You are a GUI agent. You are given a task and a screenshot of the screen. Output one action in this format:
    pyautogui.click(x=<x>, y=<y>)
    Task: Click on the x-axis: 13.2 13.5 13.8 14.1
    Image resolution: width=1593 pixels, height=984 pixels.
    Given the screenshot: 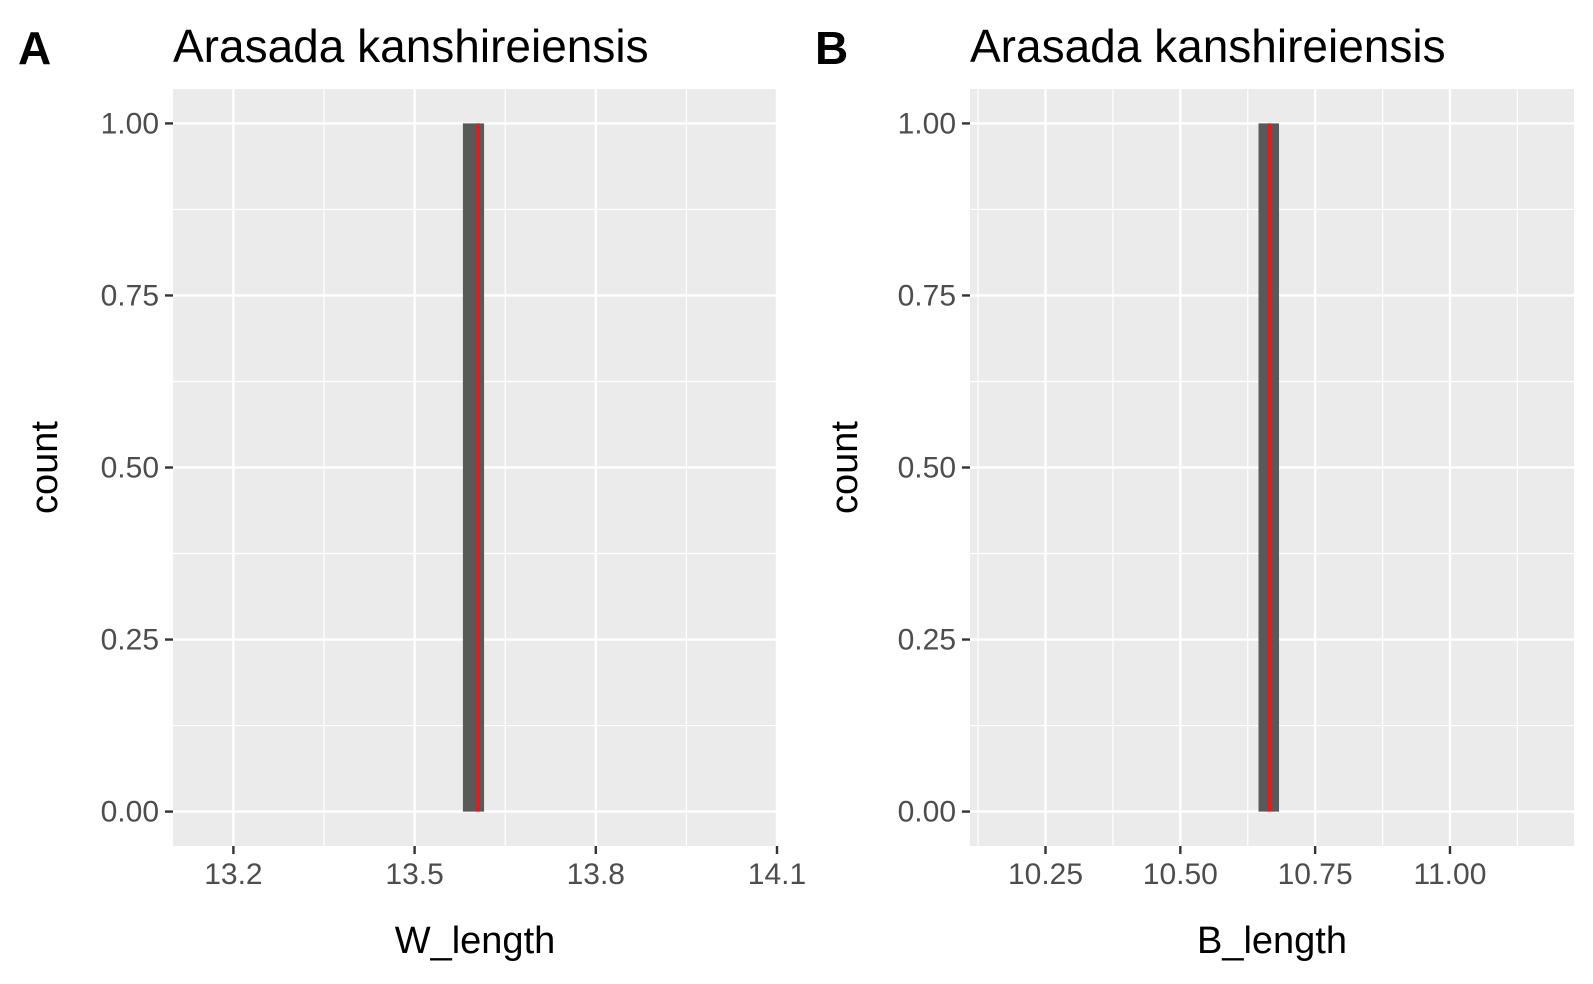 What is the action you would take?
    pyautogui.click(x=505, y=868)
    